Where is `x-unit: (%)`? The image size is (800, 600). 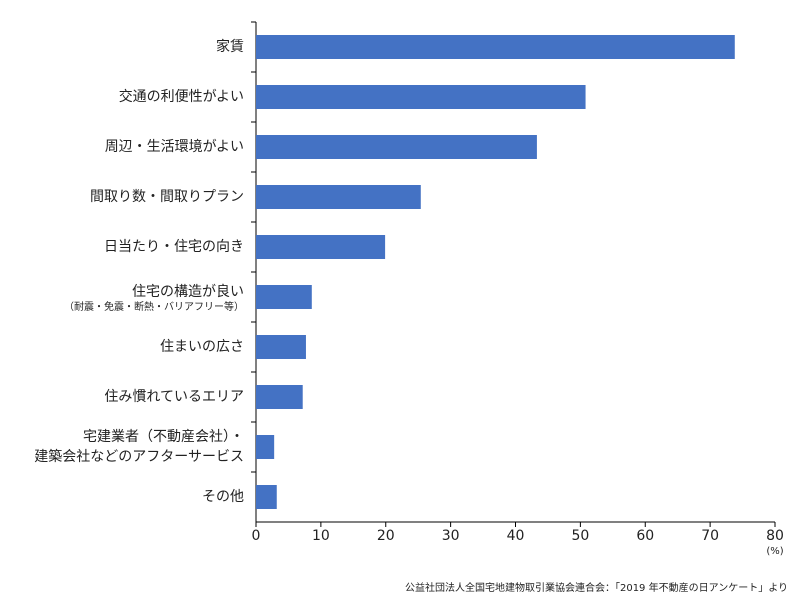
x-unit: (%) is located at coordinates (774, 551).